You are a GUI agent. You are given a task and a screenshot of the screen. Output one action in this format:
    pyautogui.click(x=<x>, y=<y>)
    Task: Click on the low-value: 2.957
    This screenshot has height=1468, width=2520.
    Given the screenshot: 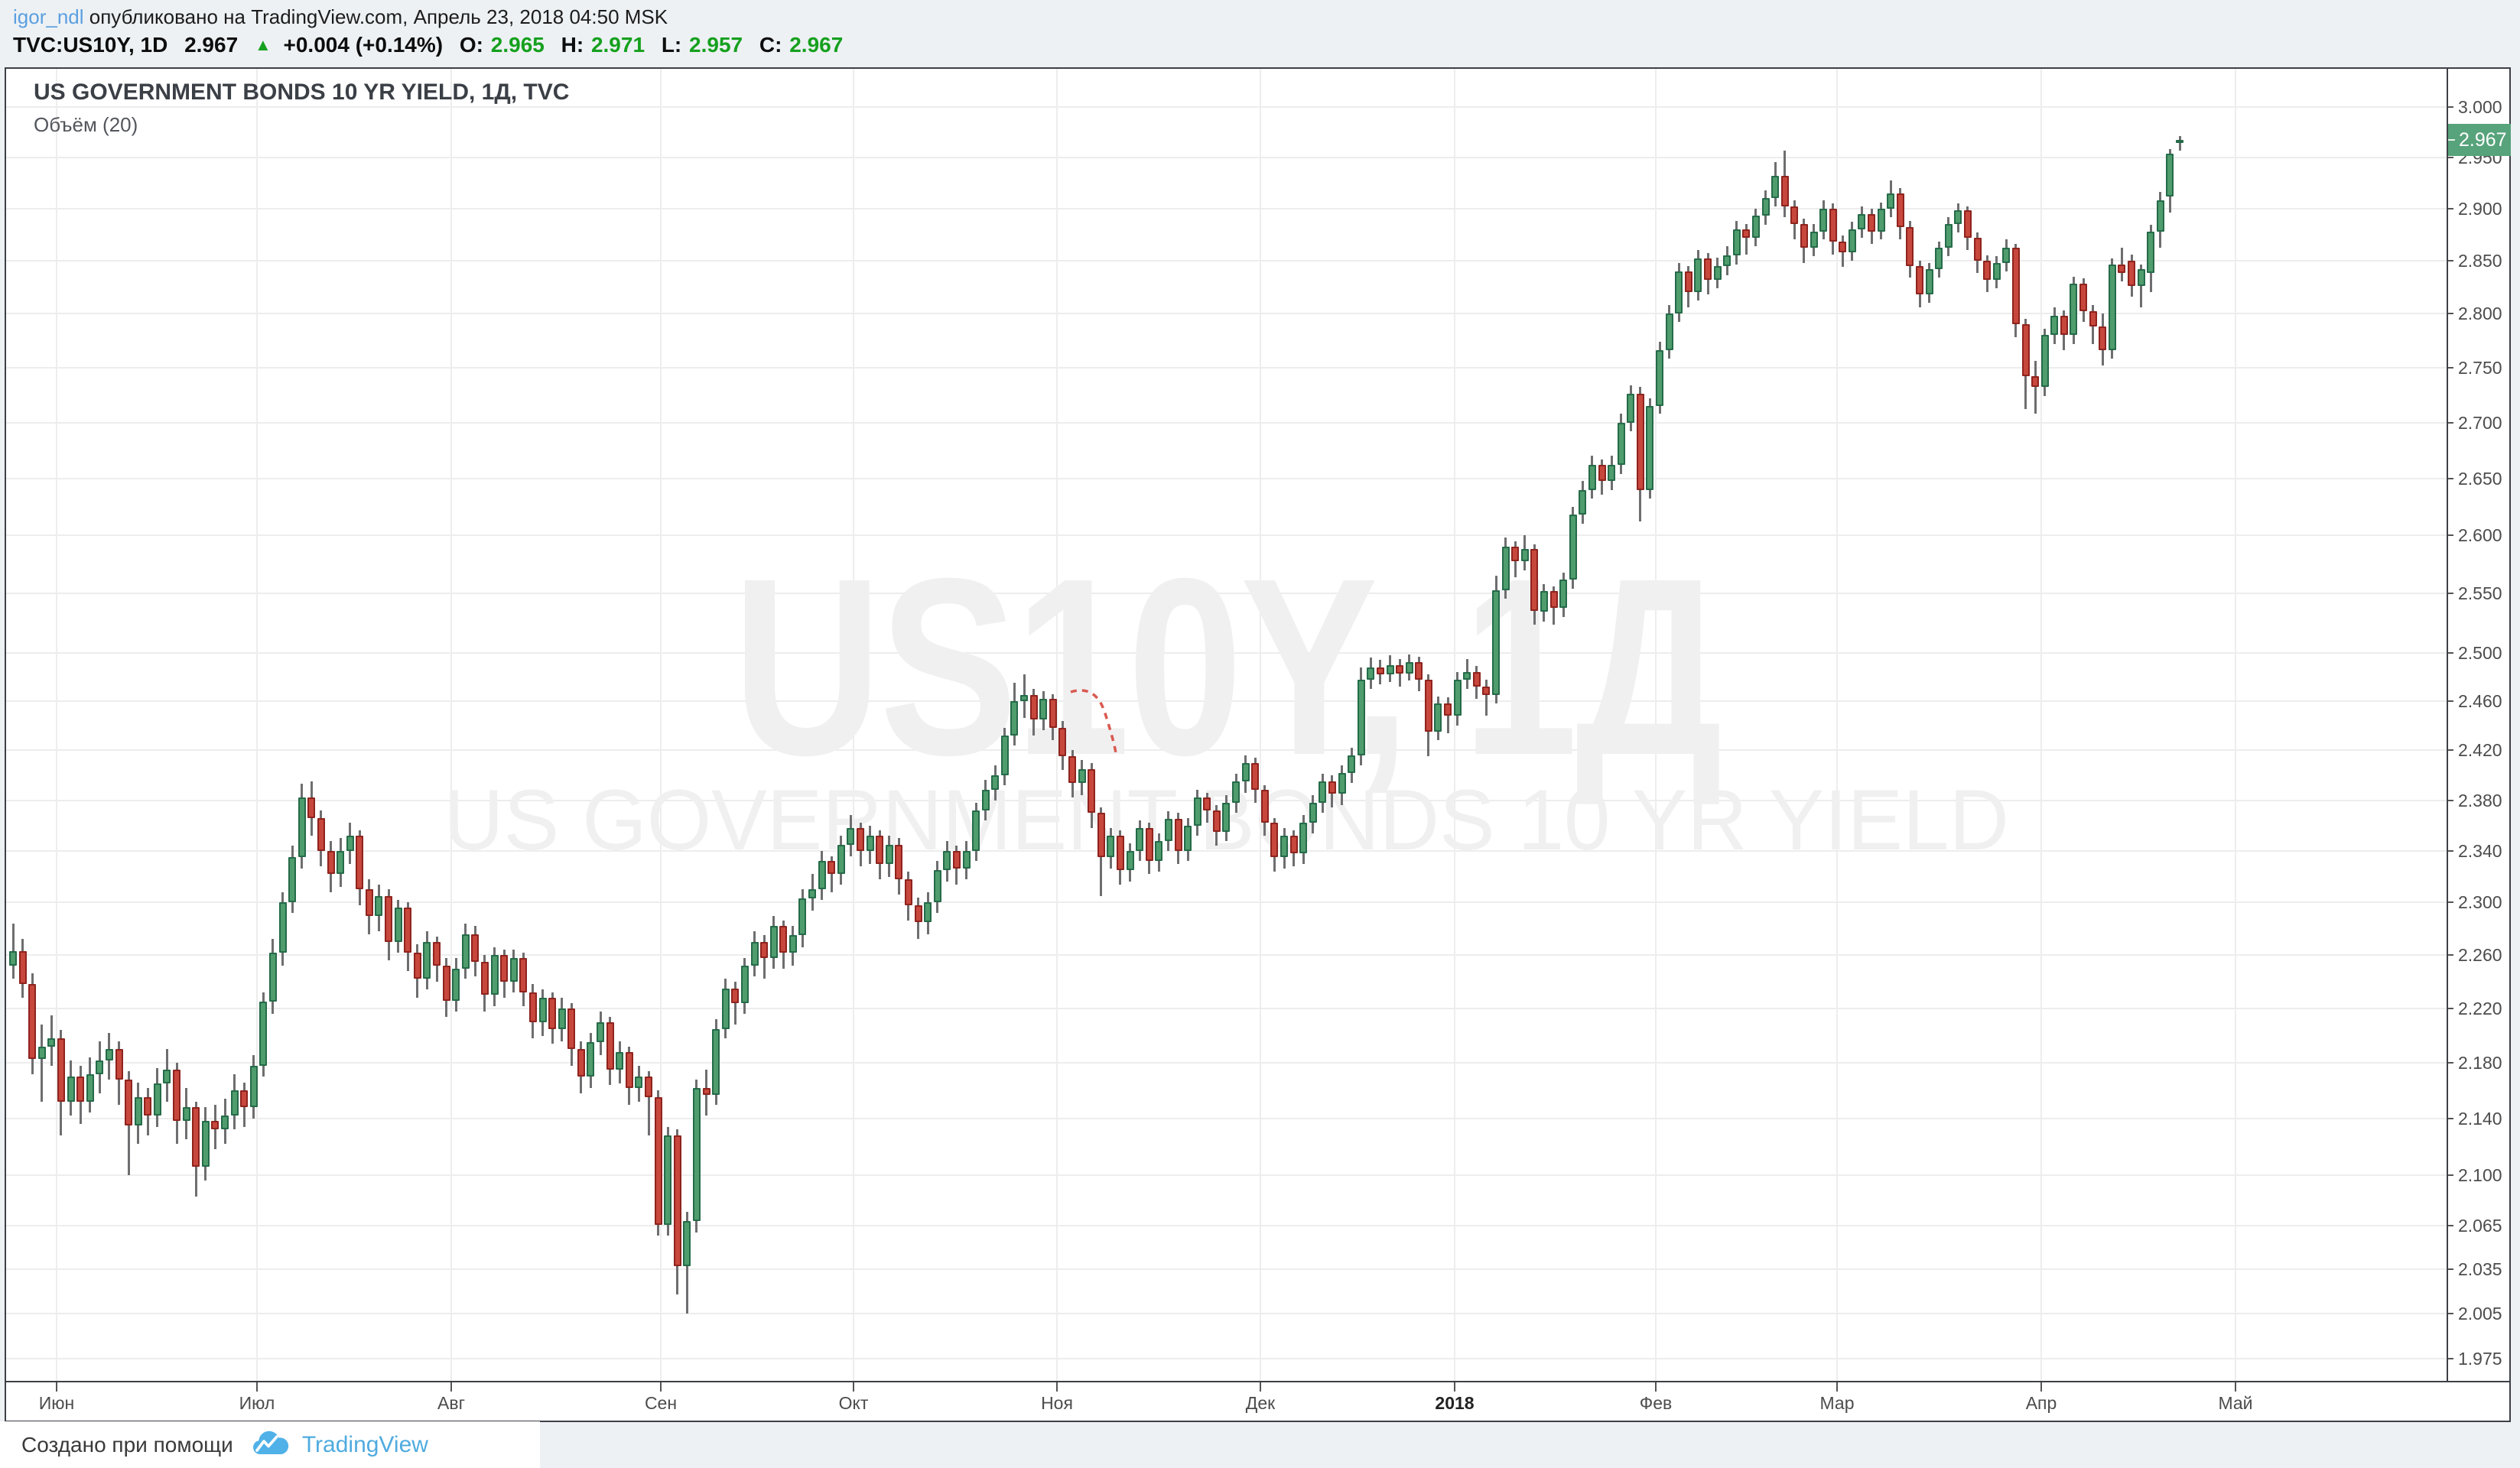 What is the action you would take?
    pyautogui.click(x=716, y=45)
    